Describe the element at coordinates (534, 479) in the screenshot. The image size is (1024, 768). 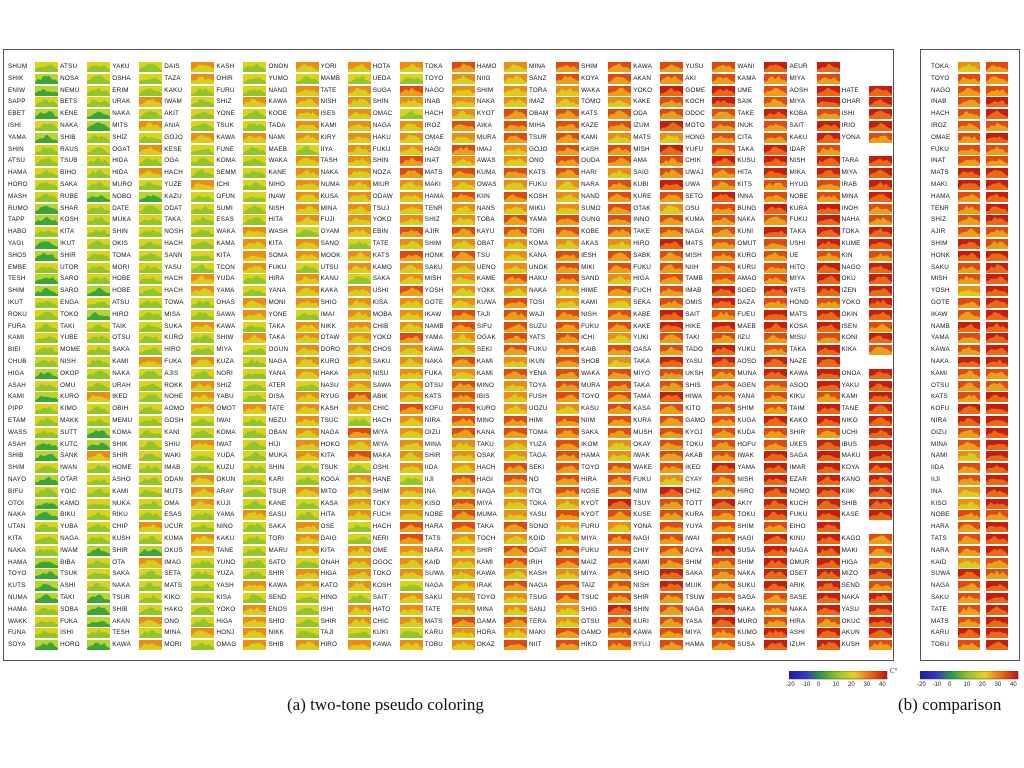
I see `station-label: NO` at that location.